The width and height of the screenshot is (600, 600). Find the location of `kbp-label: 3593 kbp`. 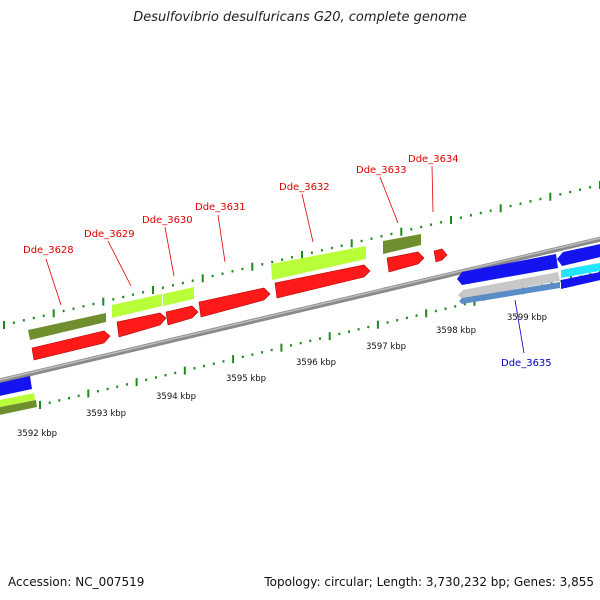

kbp-label: 3593 kbp is located at coordinates (106, 414).